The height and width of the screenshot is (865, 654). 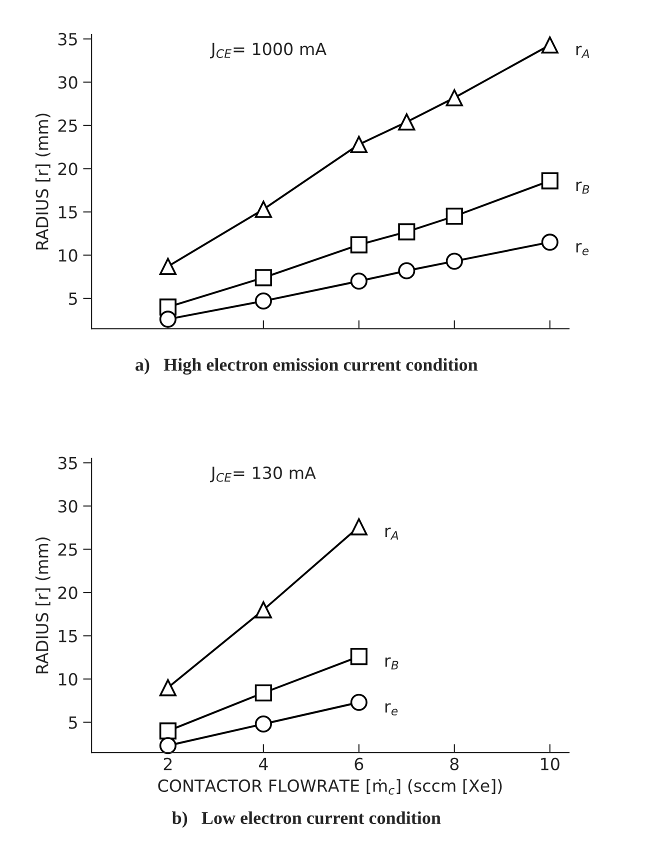 What do you see at coordinates (307, 366) in the screenshot?
I see `text: a) High electron emission current condition` at bounding box center [307, 366].